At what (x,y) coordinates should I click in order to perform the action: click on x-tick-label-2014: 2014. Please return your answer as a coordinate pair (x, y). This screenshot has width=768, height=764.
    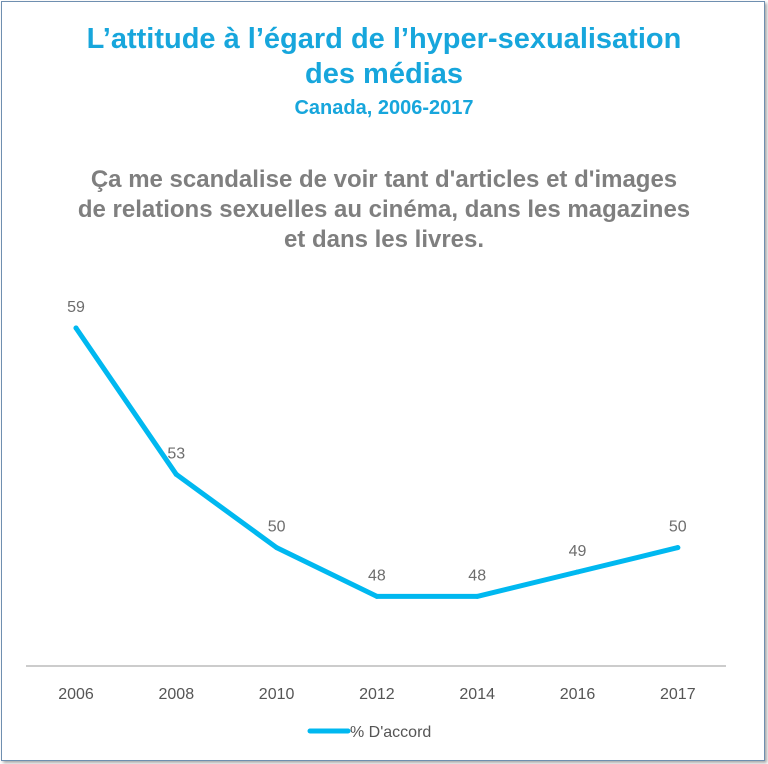
    Looking at the image, I should click on (477, 694).